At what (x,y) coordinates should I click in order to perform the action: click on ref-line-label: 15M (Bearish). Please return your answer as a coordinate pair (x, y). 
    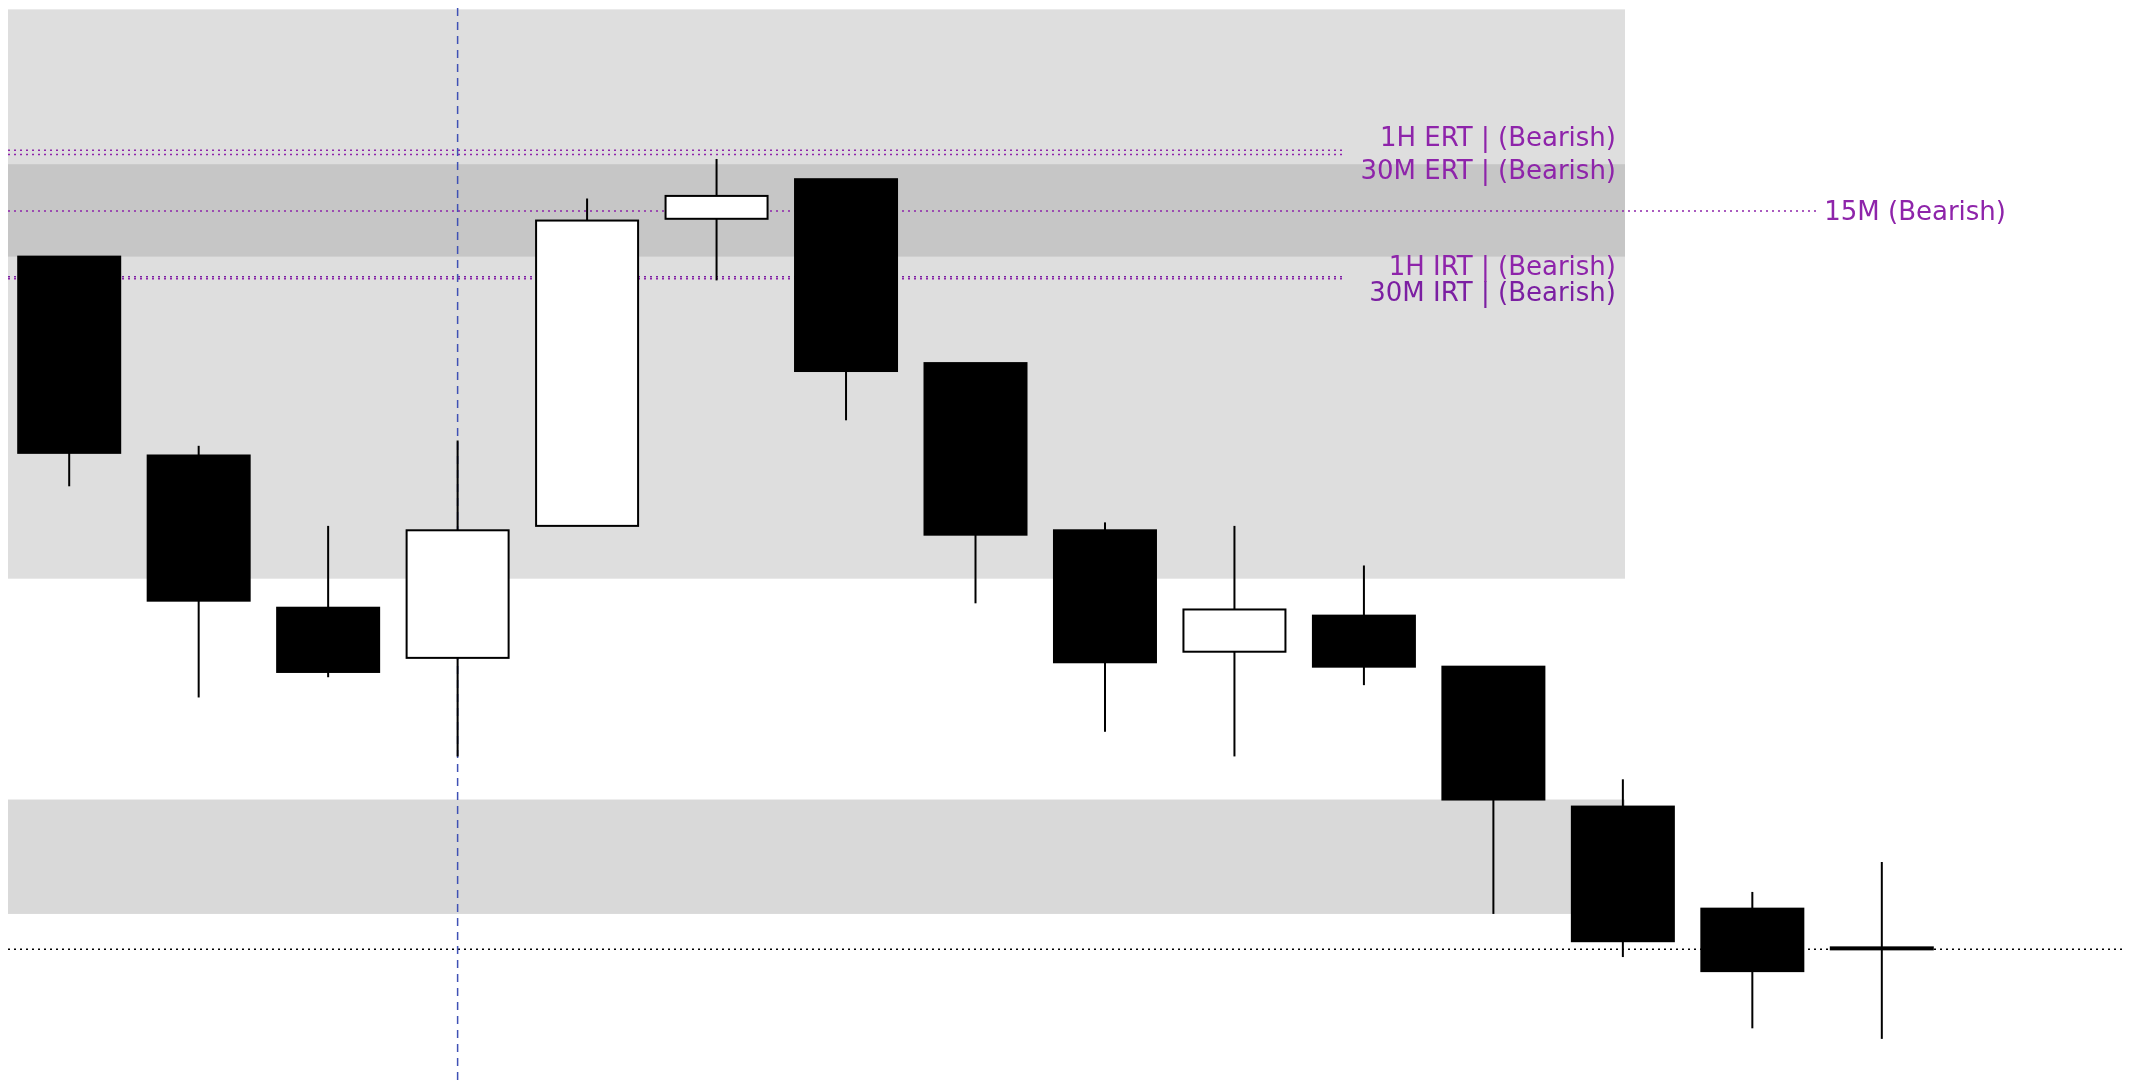
    Looking at the image, I should click on (1915, 210).